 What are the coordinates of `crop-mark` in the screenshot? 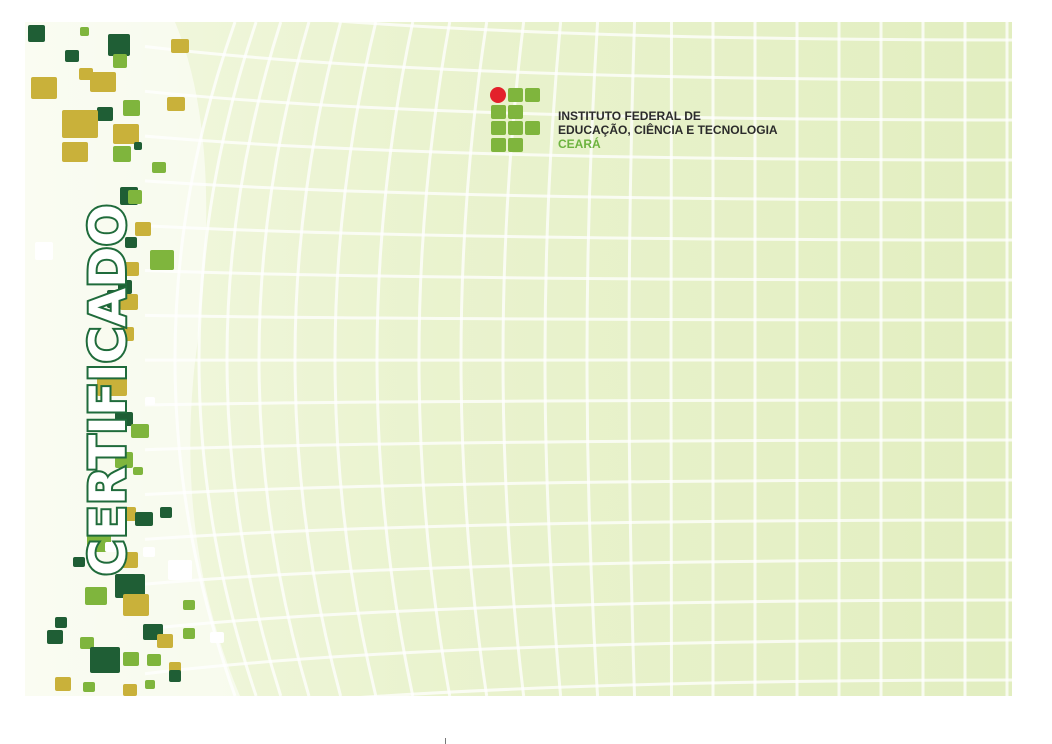 It's located at (445, 741).